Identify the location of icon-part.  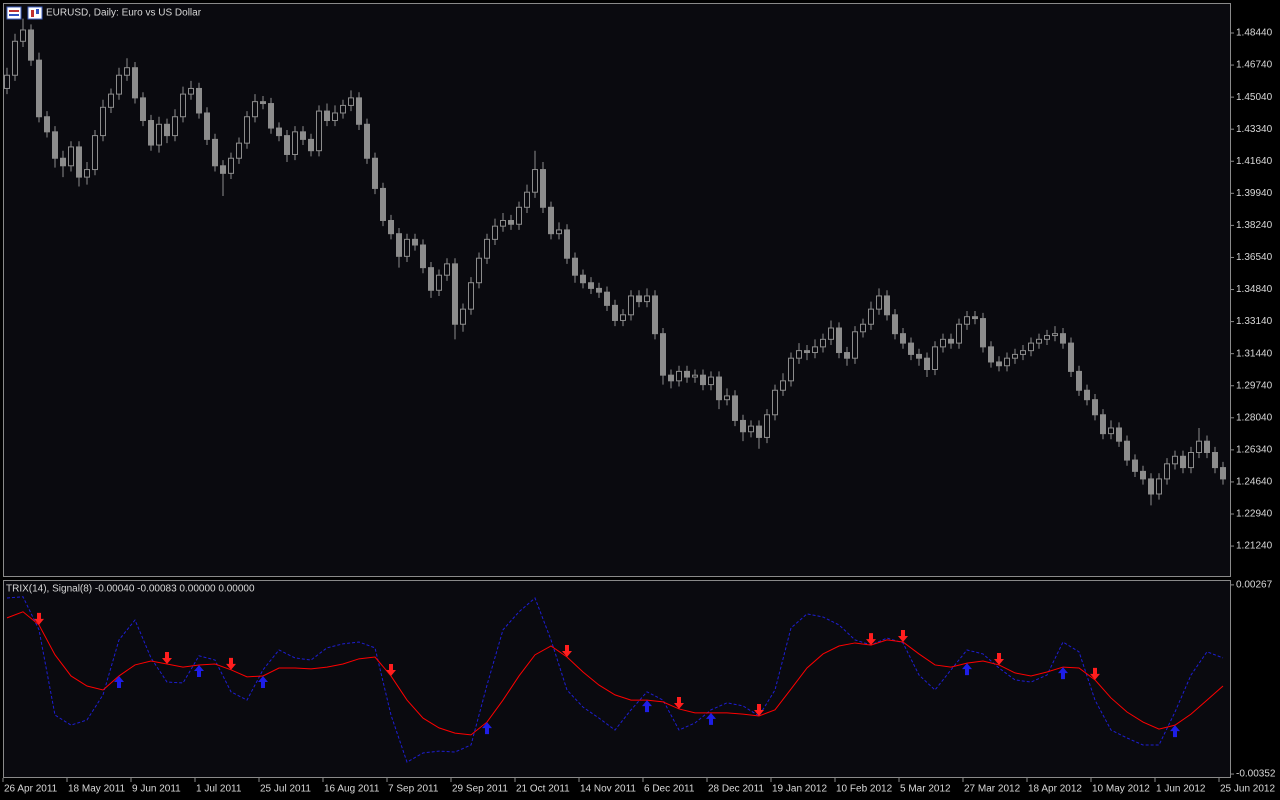
(14, 11).